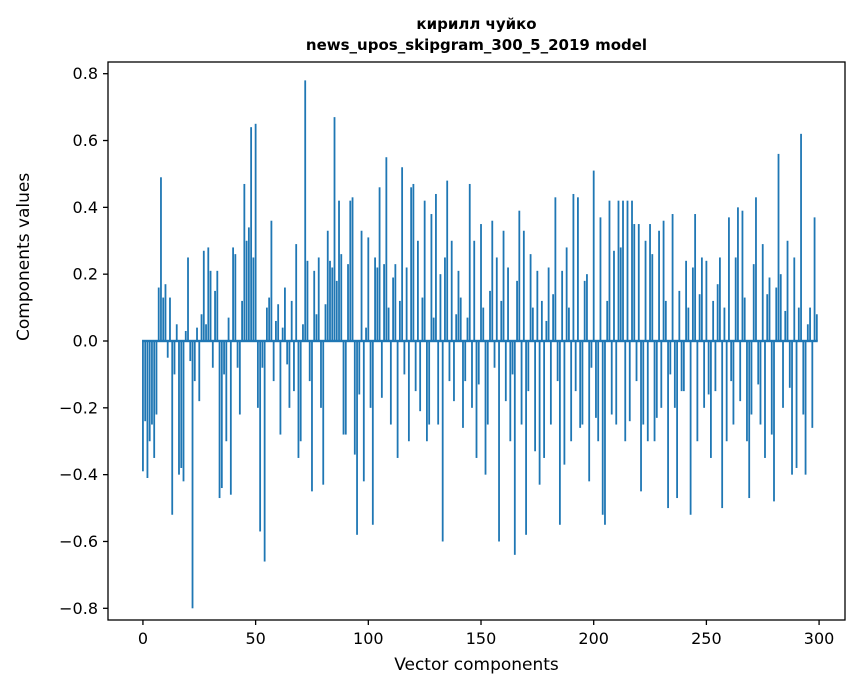 The image size is (867, 696). I want to click on chart-title-line2: news_upos_skipgram_300_5_2019 model, so click(476, 45).